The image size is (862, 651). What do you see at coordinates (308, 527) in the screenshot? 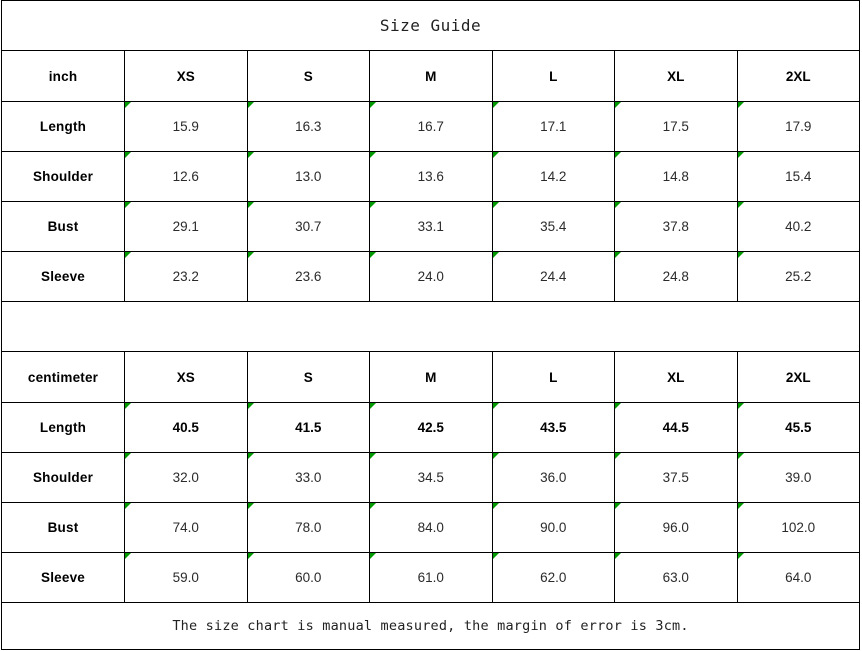
I see `measurement-cell: 78.0` at bounding box center [308, 527].